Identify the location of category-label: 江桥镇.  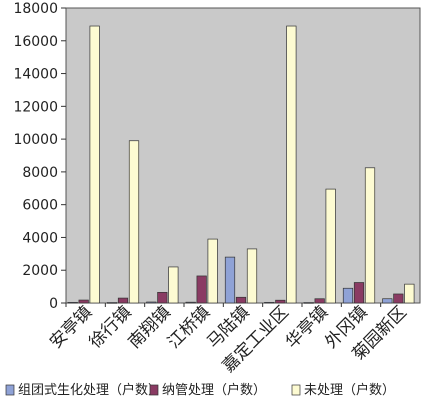
(189, 327).